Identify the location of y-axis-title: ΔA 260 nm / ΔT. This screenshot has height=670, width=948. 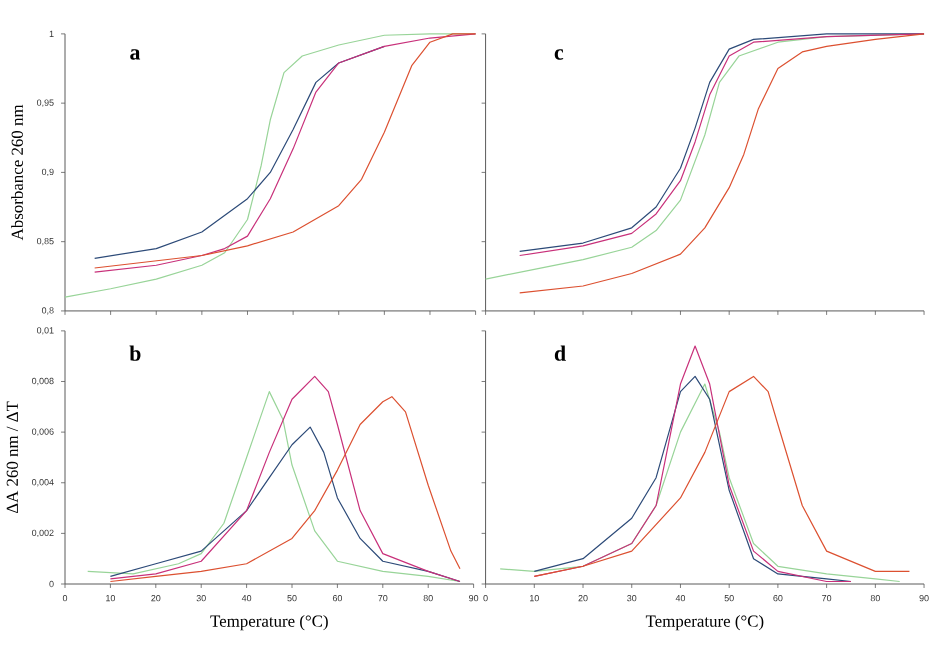
(12, 457).